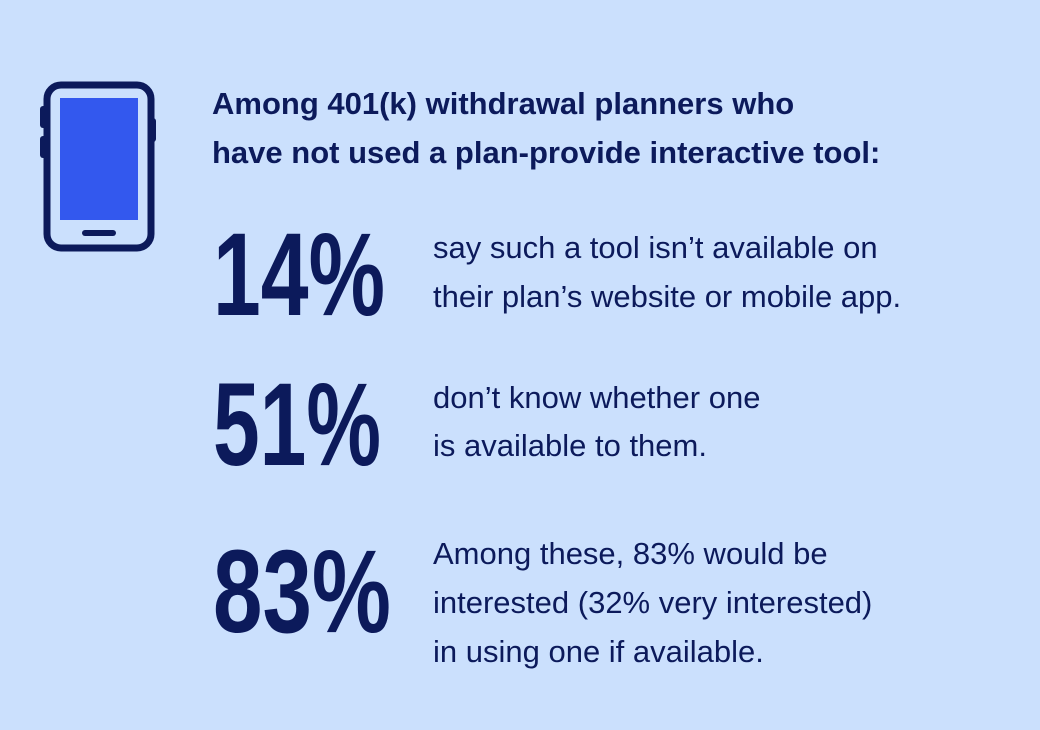  I want to click on stat-text: say such a tool isn’t available on, so click(655, 247).